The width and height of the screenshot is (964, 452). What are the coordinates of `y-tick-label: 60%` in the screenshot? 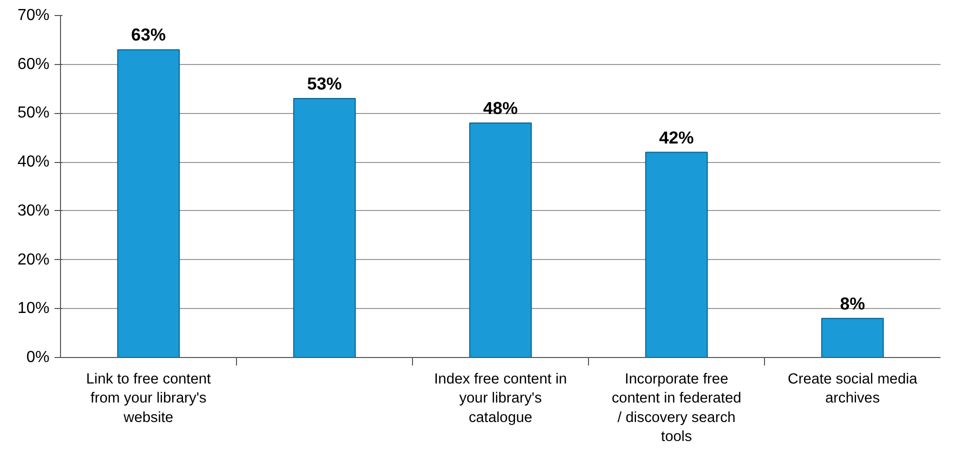 It's located at (33, 64).